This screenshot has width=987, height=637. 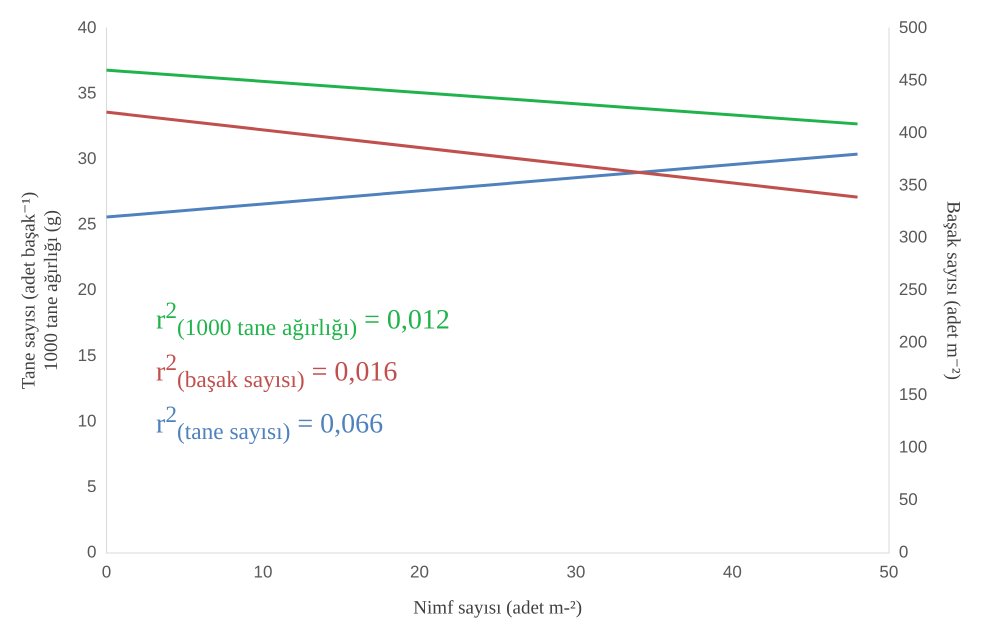 I want to click on y2-tick-label: 150, so click(x=913, y=394).